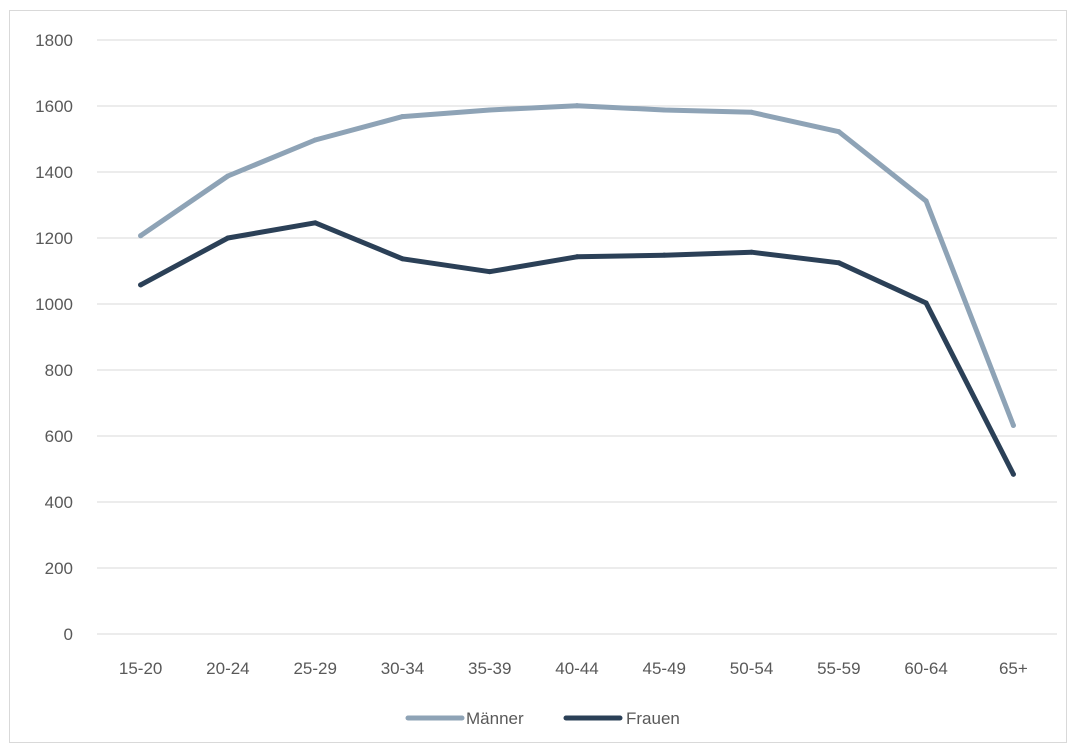 This screenshot has height=751, width=1075. What do you see at coordinates (59, 568) in the screenshot?
I see `y-tick-label: 200` at bounding box center [59, 568].